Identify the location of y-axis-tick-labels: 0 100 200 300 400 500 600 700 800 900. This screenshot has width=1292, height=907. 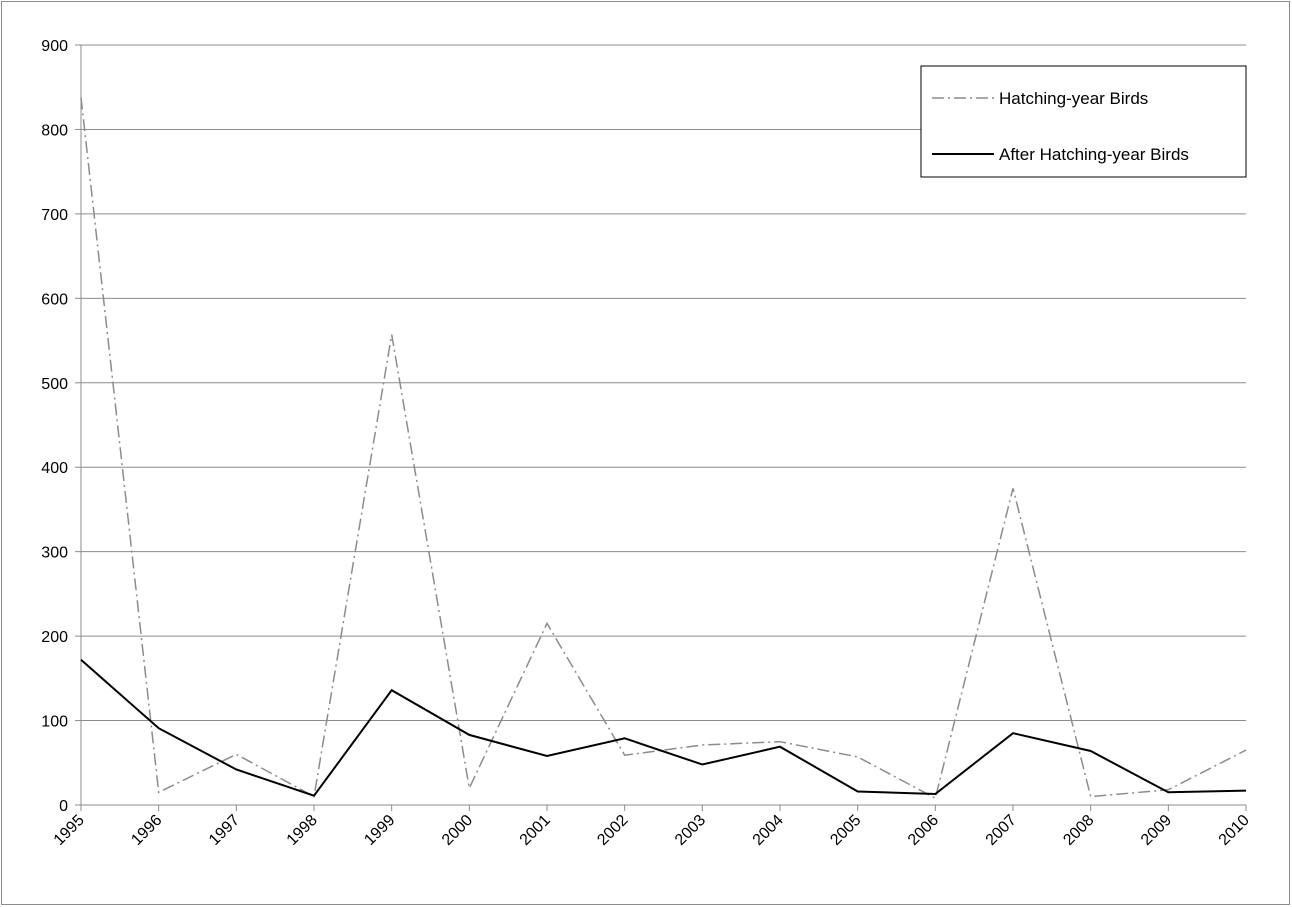
(54, 426).